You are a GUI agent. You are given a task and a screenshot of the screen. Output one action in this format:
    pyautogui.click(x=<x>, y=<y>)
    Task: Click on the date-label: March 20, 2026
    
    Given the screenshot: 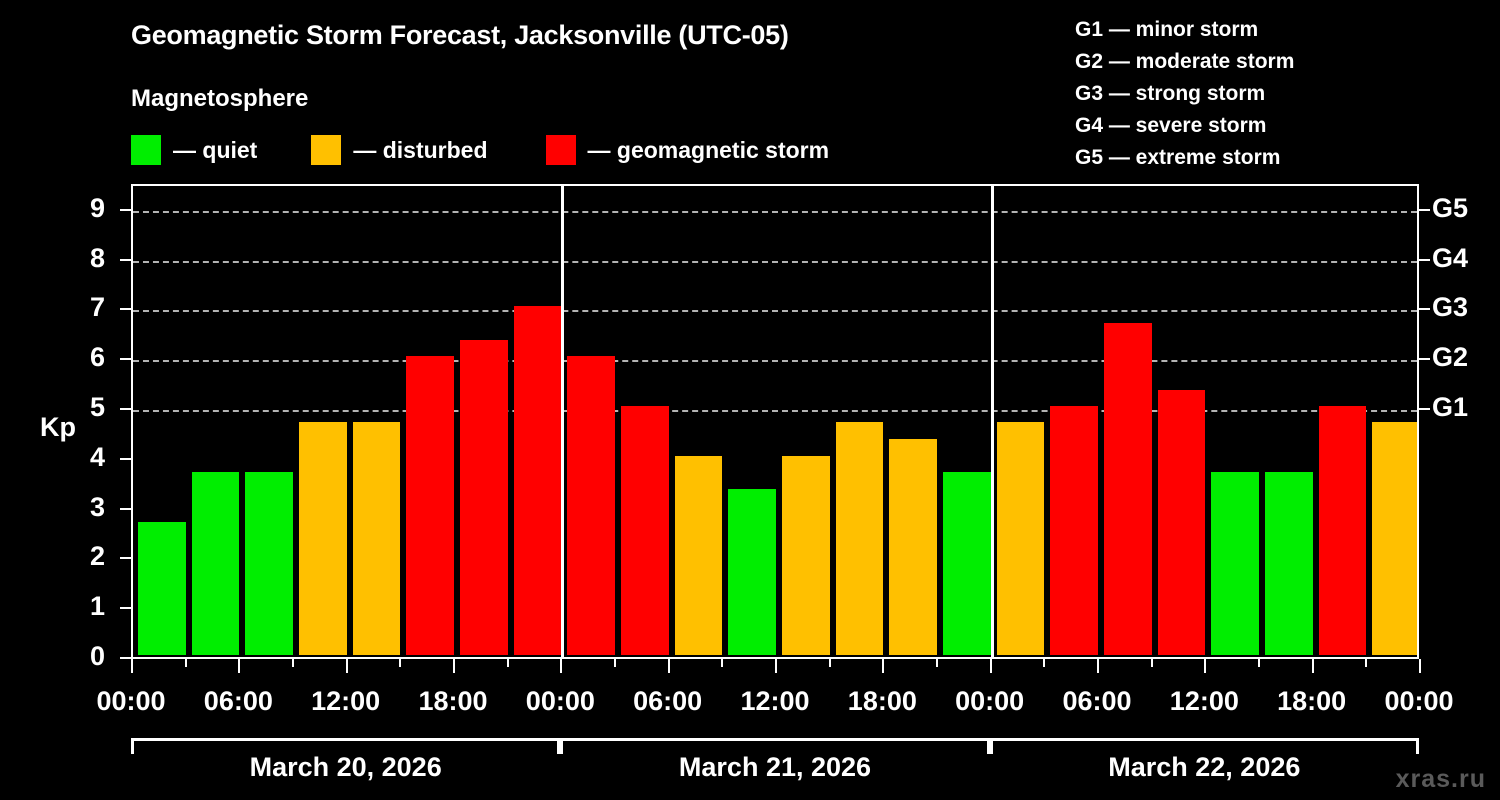 What is the action you would take?
    pyautogui.click(x=345, y=767)
    